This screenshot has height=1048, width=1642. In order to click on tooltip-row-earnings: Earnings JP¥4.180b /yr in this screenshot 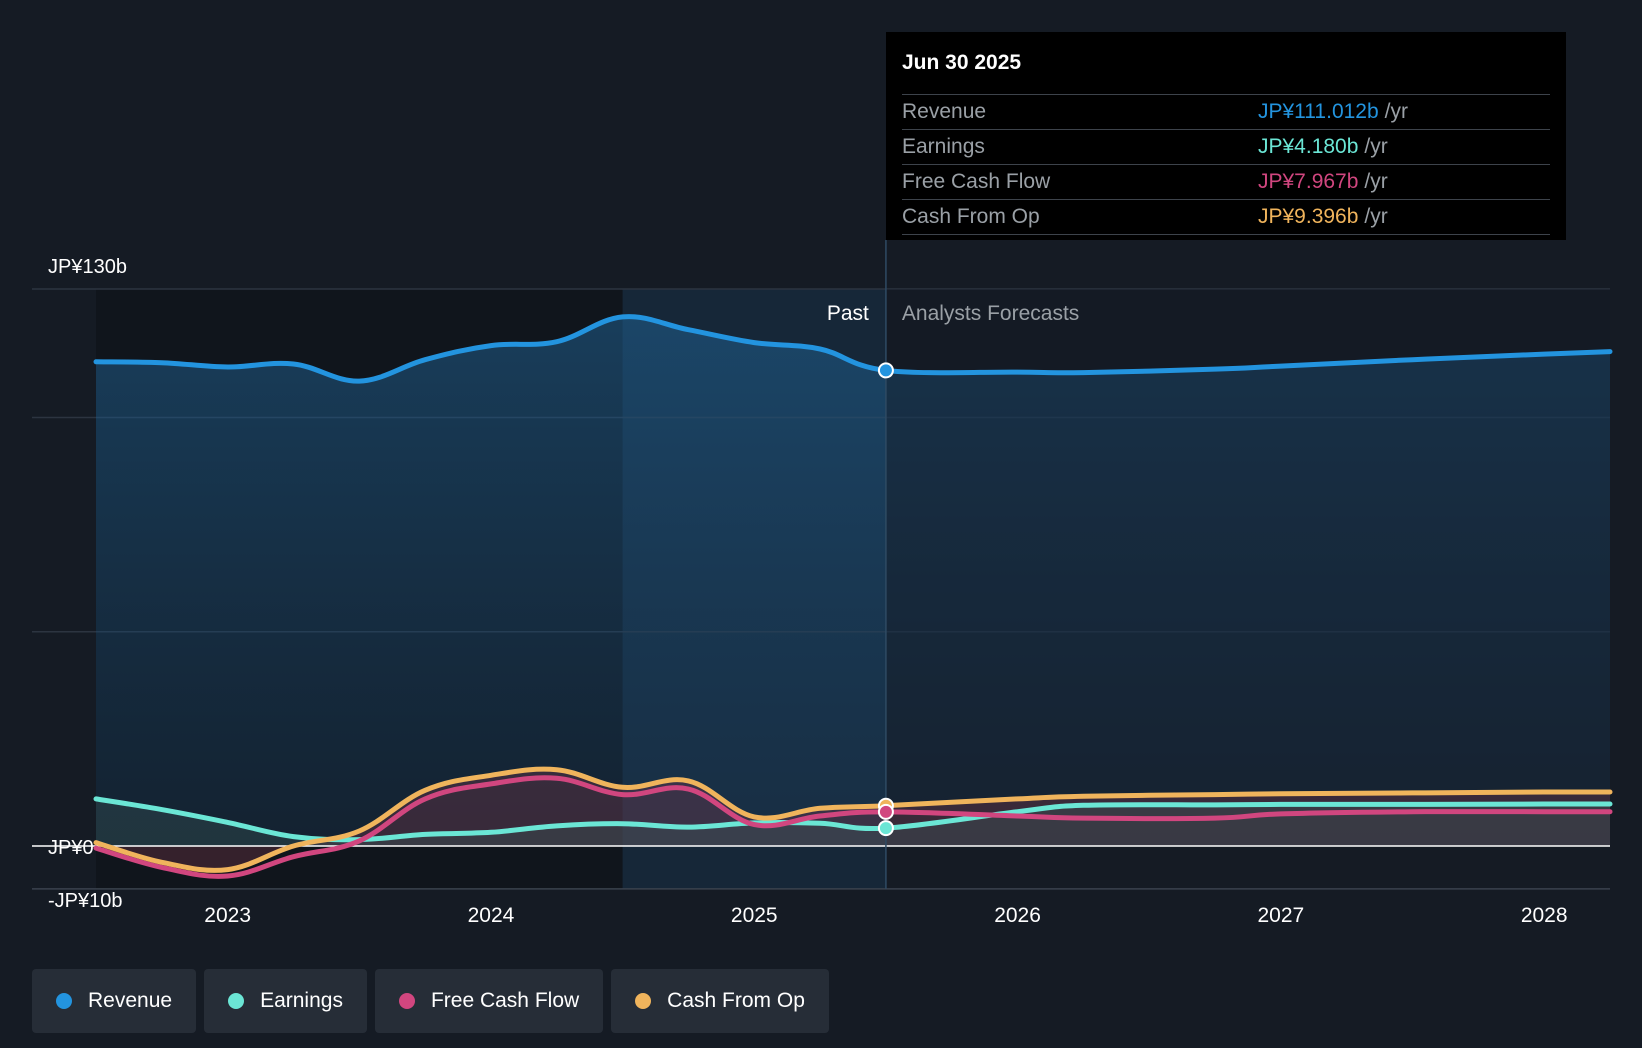, I will do `click(1226, 146)`.